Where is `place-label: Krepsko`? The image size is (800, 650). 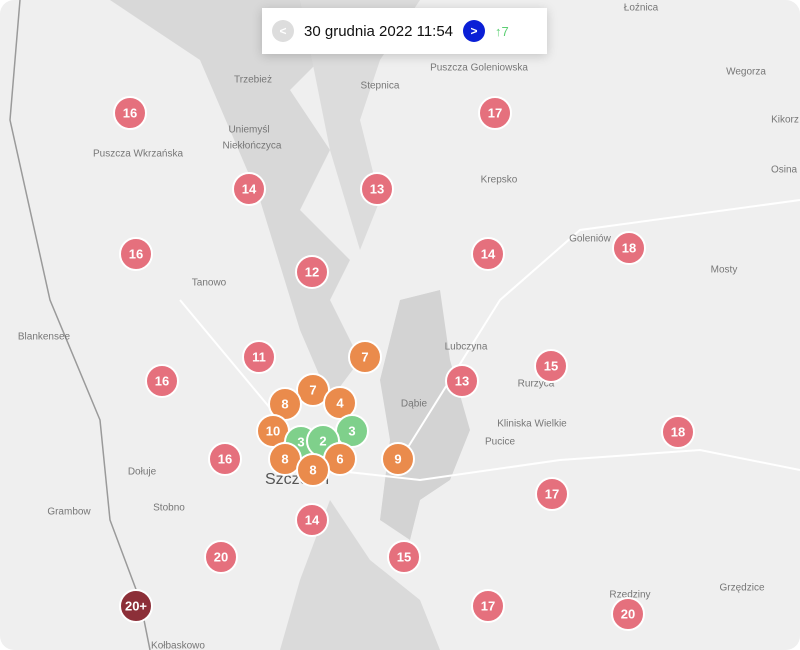
place-label: Krepsko is located at coordinates (499, 180).